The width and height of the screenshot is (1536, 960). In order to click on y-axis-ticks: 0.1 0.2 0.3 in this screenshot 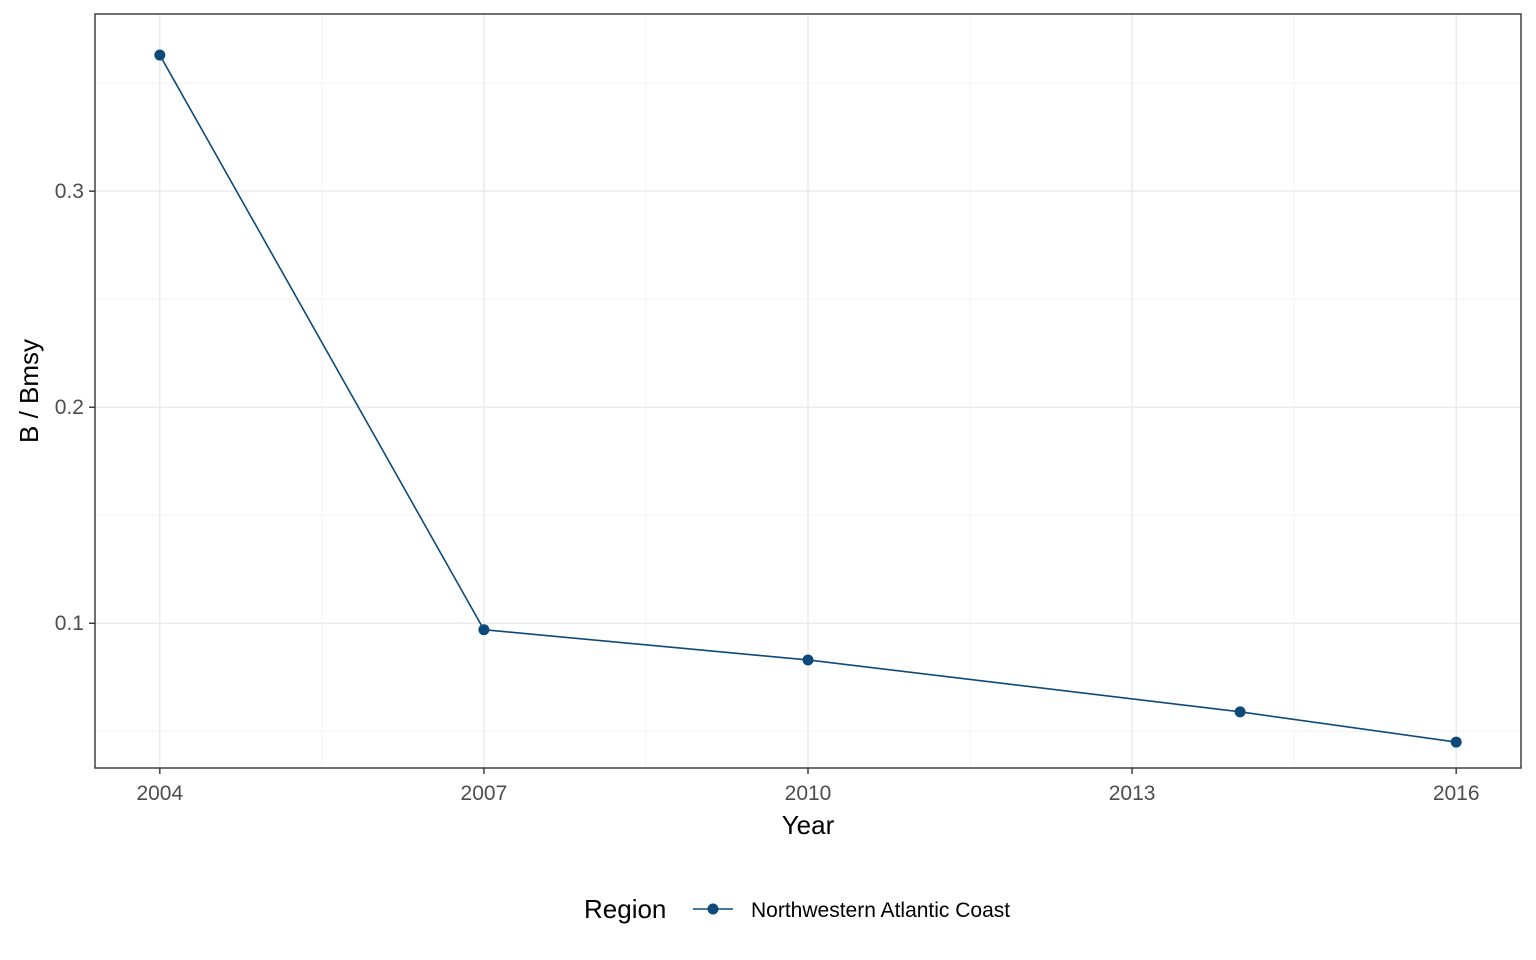, I will do `click(75, 407)`.